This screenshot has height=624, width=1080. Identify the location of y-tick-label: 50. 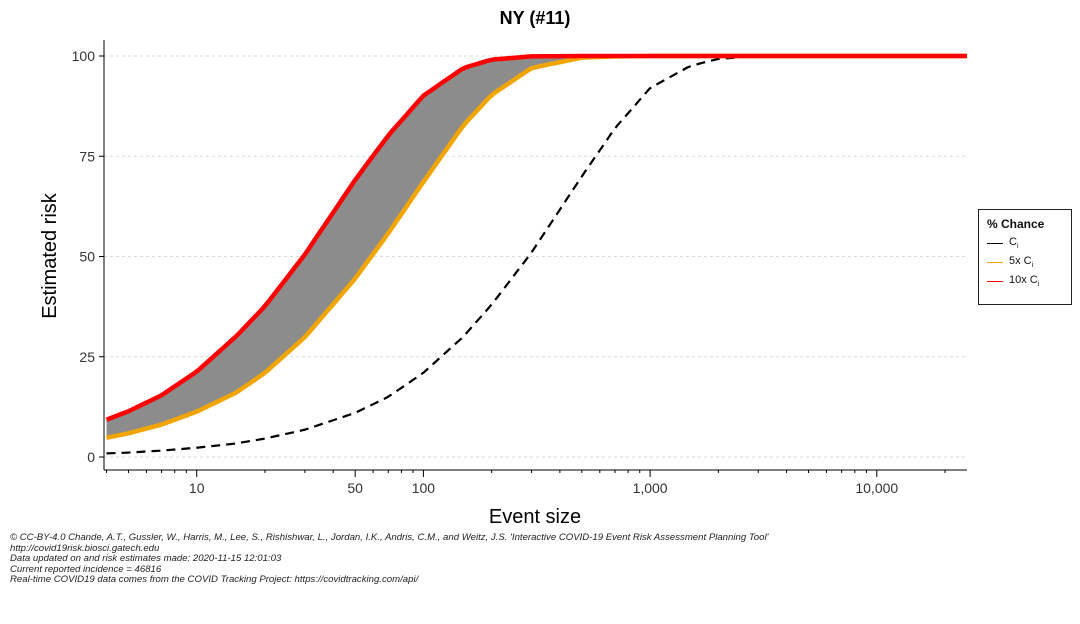
(87, 257).